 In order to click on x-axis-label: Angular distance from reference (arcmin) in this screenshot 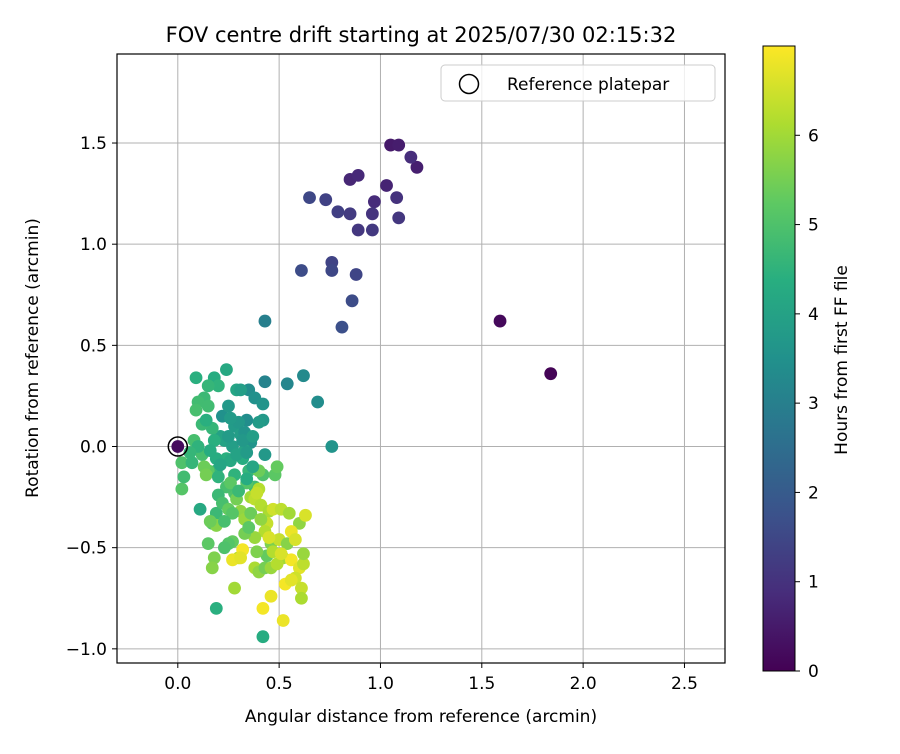, I will do `click(421, 717)`.